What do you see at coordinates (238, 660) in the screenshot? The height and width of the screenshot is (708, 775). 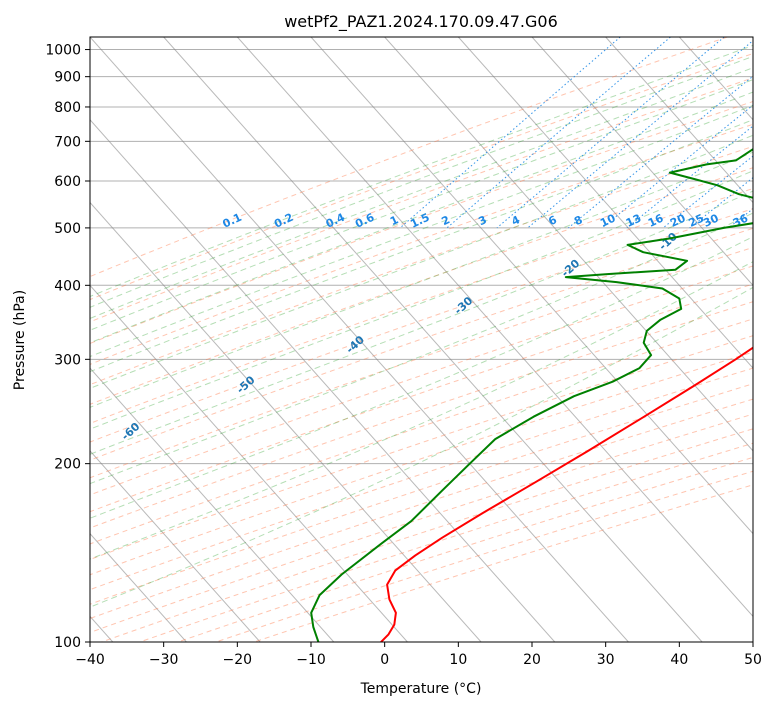 I see `x-tick-label: −20` at bounding box center [238, 660].